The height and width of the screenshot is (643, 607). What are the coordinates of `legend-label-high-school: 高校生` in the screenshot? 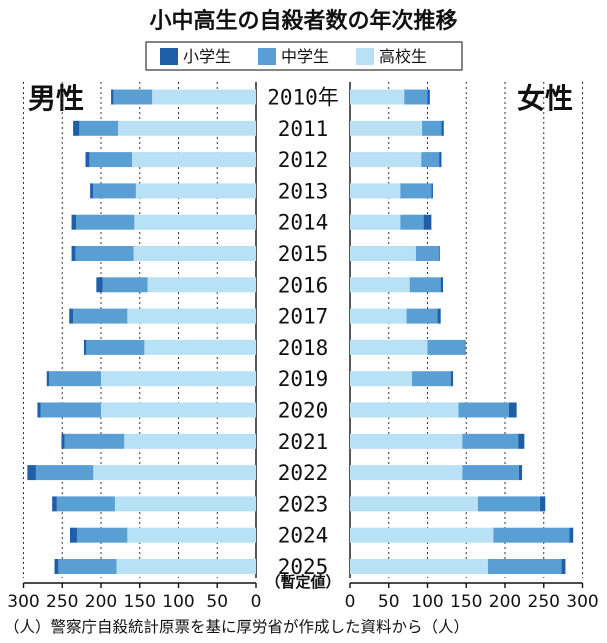 It's located at (403, 56).